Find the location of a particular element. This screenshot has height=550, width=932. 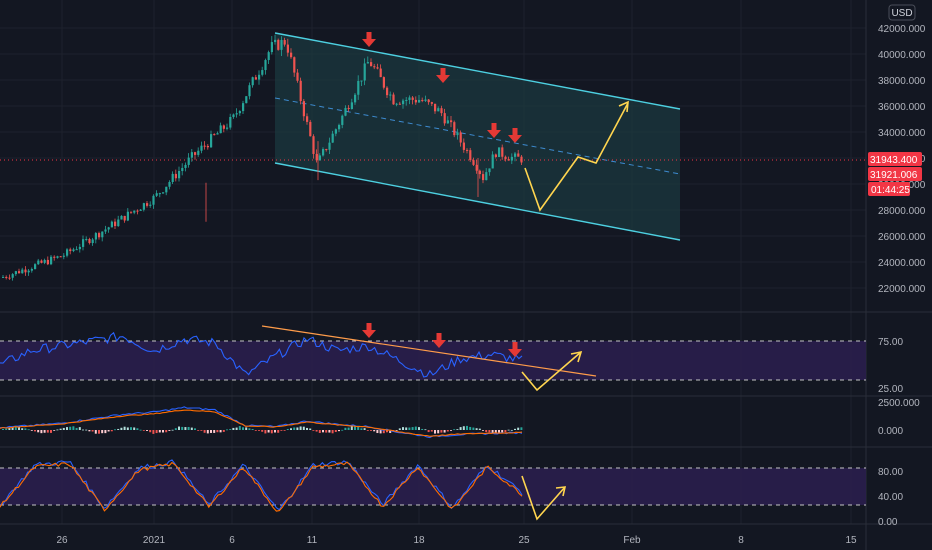

time-tick-label: 26 is located at coordinates (62, 540).